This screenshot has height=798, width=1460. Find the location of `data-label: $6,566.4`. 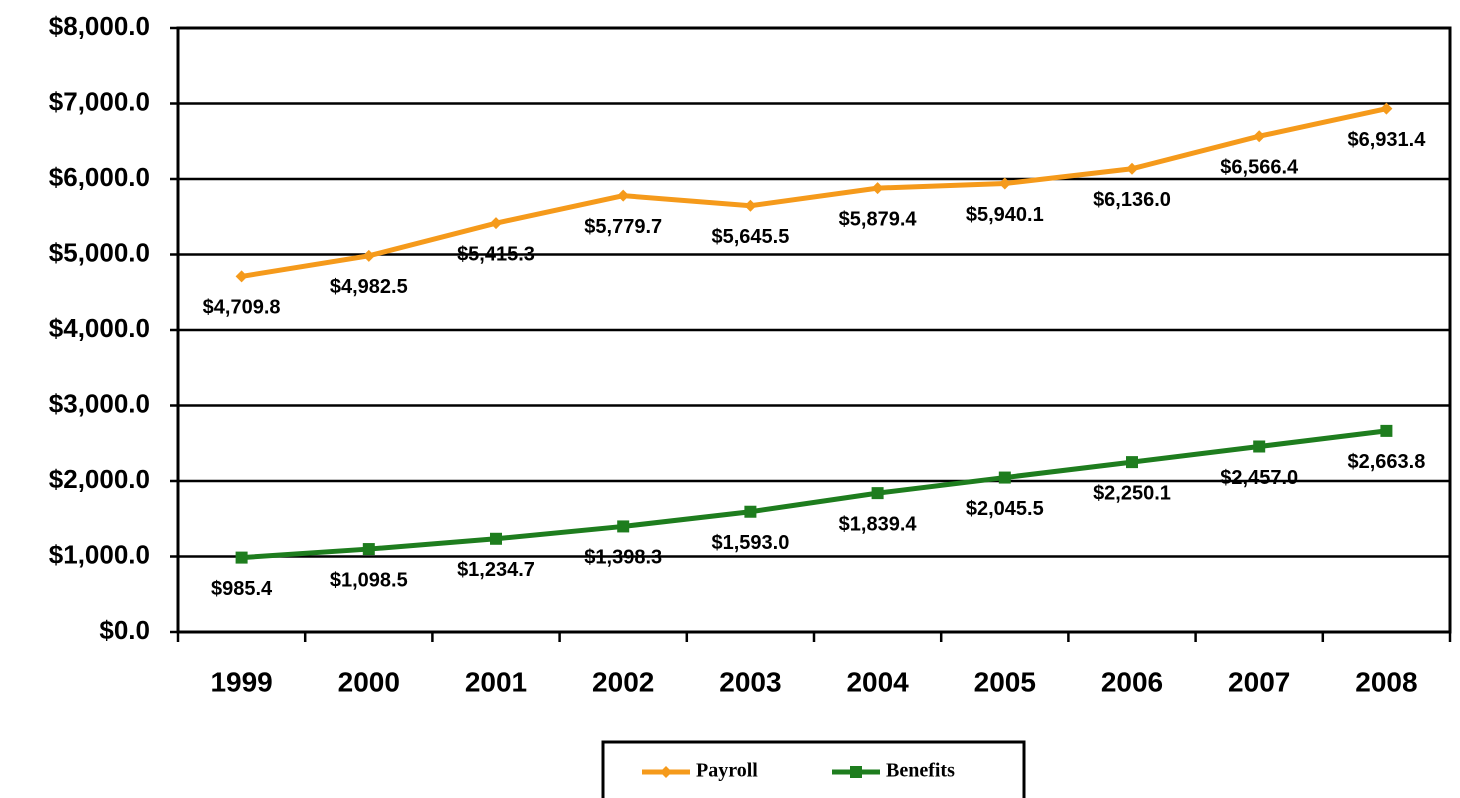

data-label: $6,566.4 is located at coordinates (1259, 168).